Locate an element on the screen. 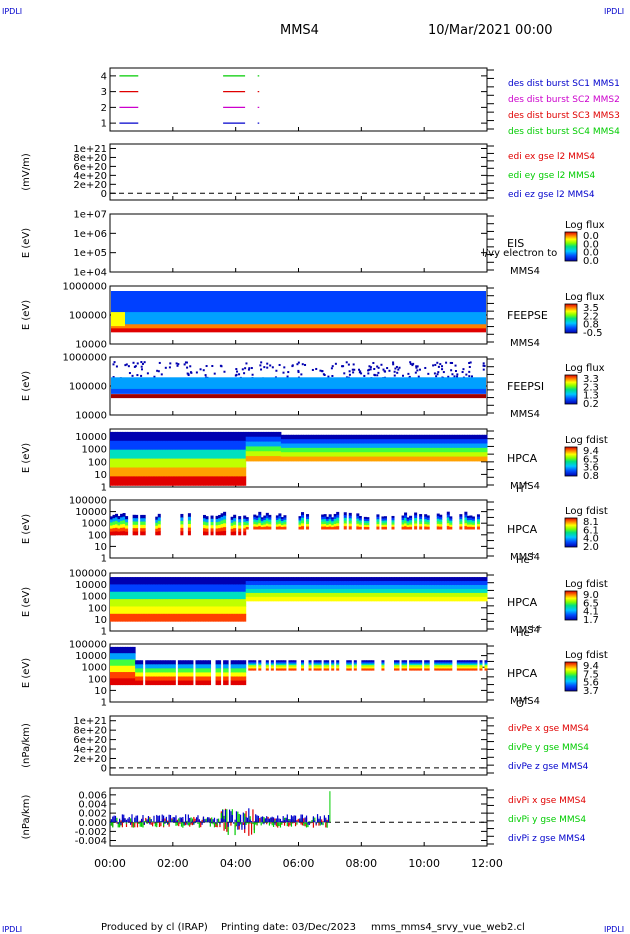 Image resolution: width=630 pixels, height=934 pixels. spacecraft-name: MMS4 is located at coordinates (525, 414).